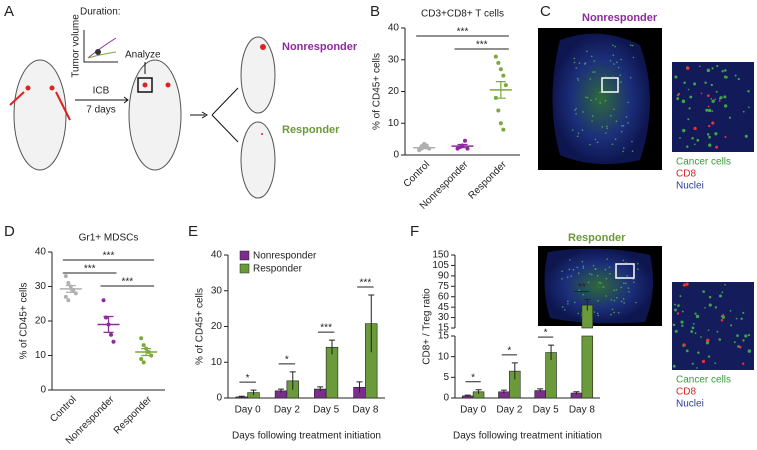 This screenshot has height=450, width=757. What do you see at coordinates (244, 268) in the screenshot?
I see `legend-swatch` at bounding box center [244, 268].